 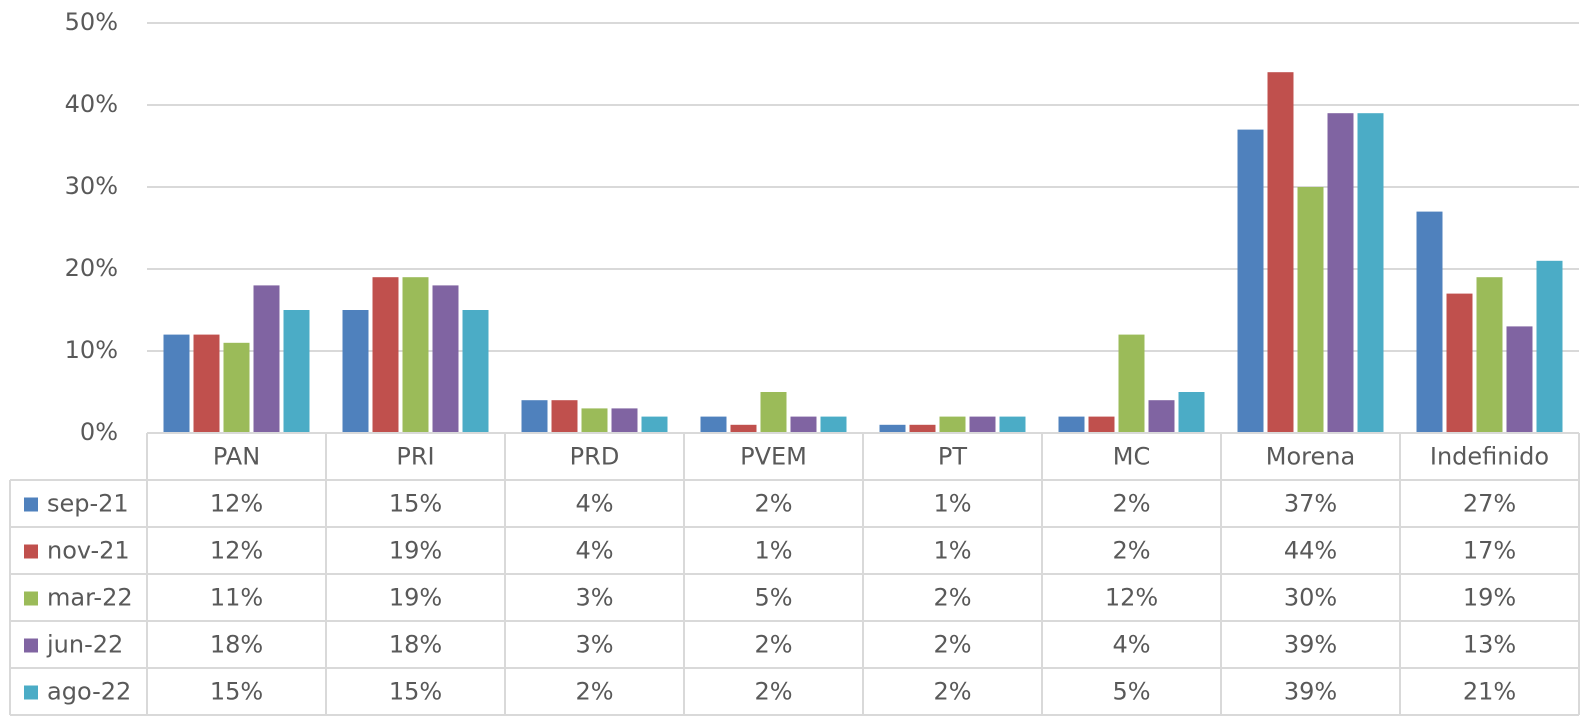 I want to click on x-tick-label: MC, so click(x=1131, y=457).